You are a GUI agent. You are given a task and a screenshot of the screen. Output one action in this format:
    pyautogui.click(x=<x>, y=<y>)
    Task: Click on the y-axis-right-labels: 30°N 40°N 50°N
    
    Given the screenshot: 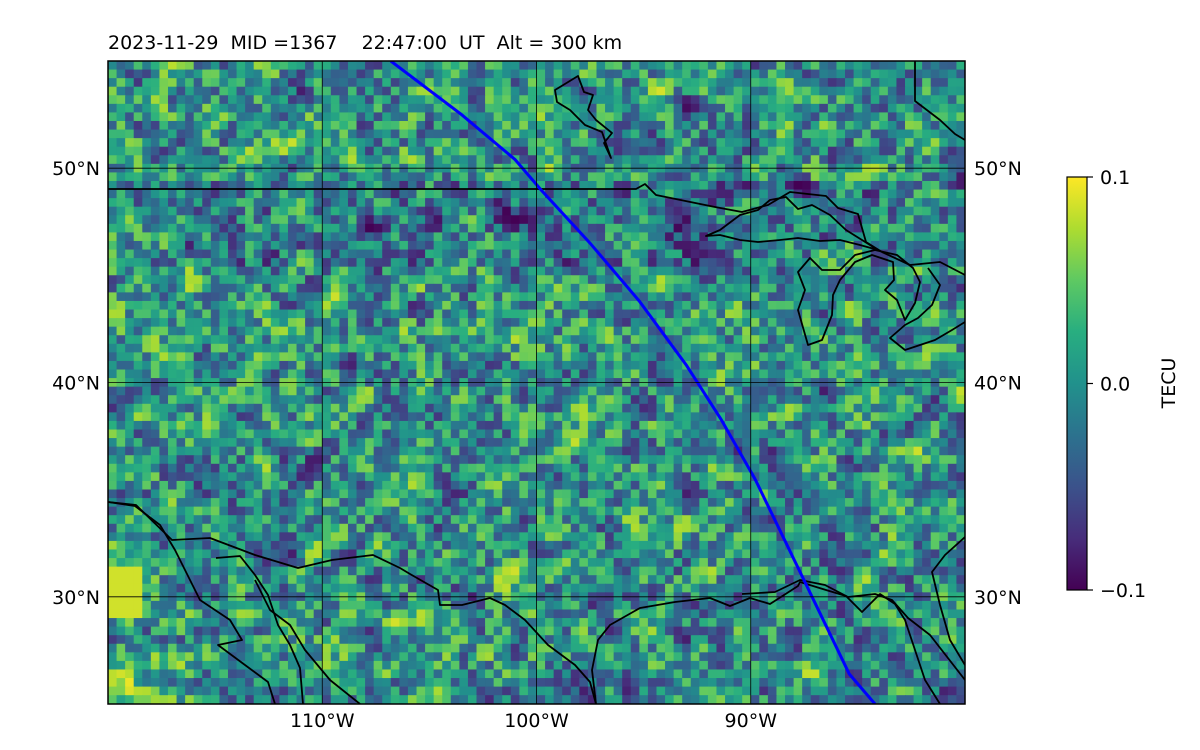 What is the action you would take?
    pyautogui.click(x=998, y=383)
    